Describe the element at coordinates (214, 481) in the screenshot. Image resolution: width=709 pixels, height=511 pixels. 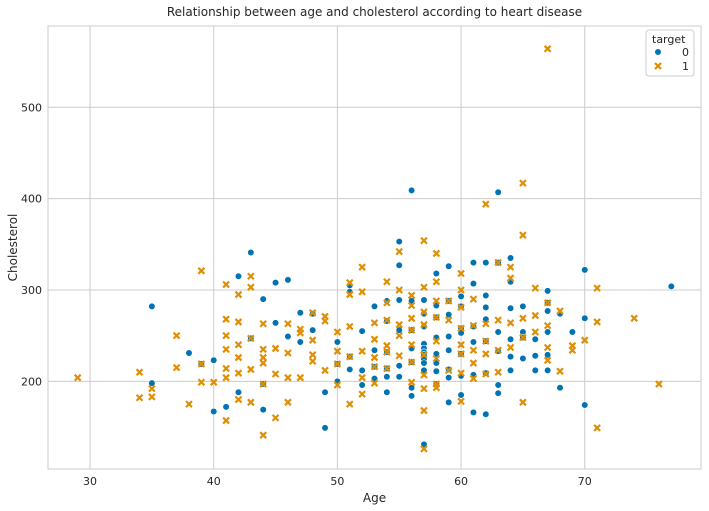
I see `x-tick-label: 40` at that location.